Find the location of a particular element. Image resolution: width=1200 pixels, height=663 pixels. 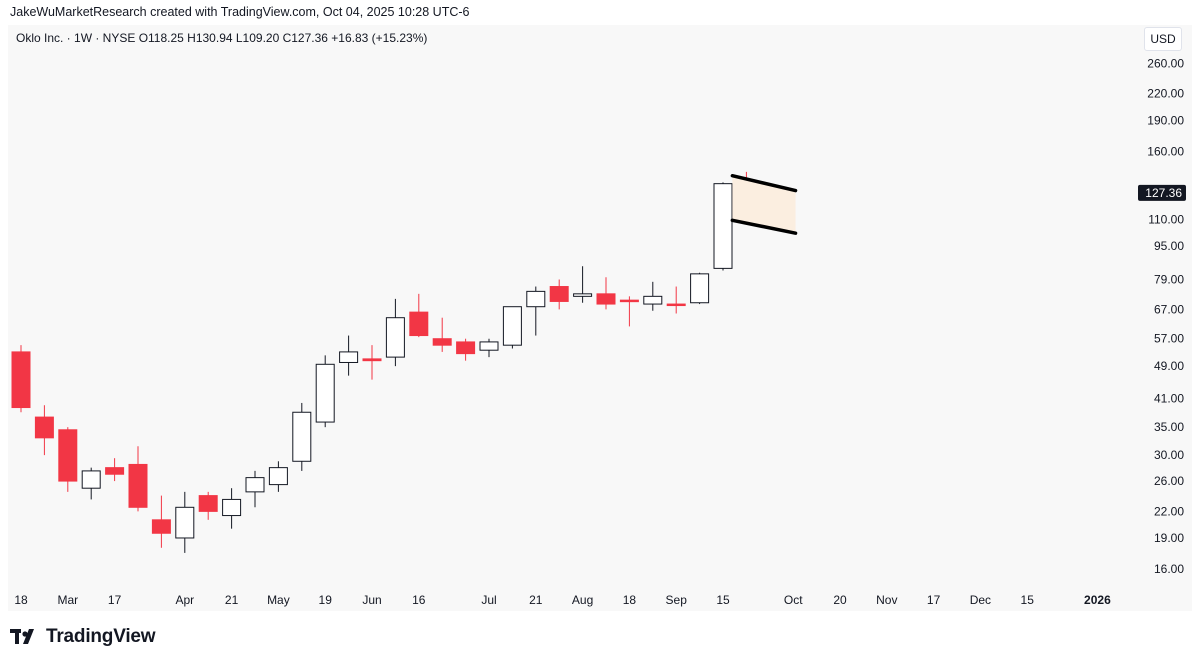

flag-upper-line is located at coordinates (764, 183).